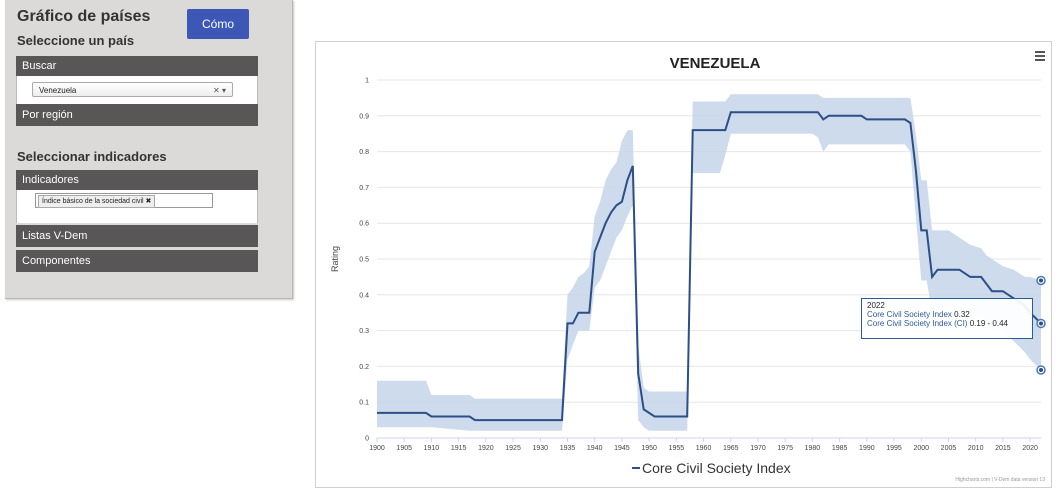 The height and width of the screenshot is (494, 1057). I want to click on indicator-tag: Índice básico de la sociedad civil ✖, so click(97, 201).